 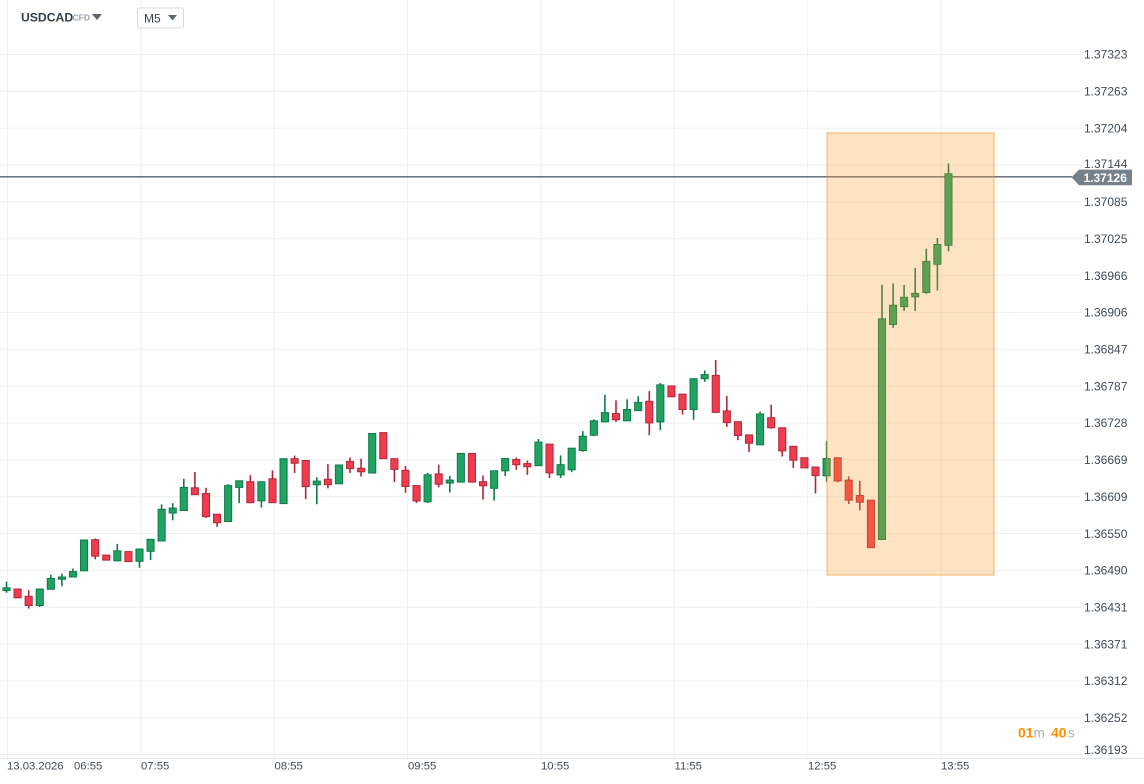 What do you see at coordinates (1106, 178) in the screenshot?
I see `svg-text: 1.37126` at bounding box center [1106, 178].